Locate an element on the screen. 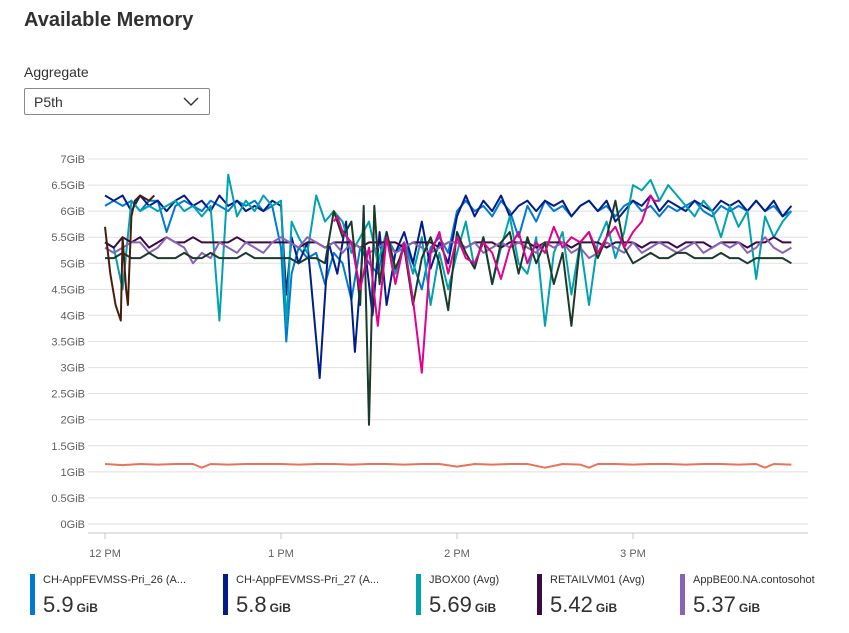 This screenshot has height=633, width=849. y-tick-label: 1.5GiB is located at coordinates (68, 447).